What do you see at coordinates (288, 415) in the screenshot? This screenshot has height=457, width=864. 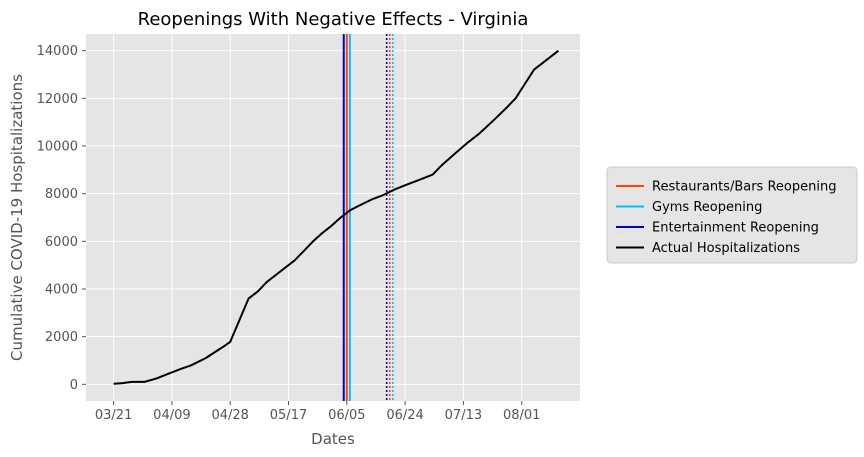 I see `x-tick-label: 05/17` at bounding box center [288, 415].